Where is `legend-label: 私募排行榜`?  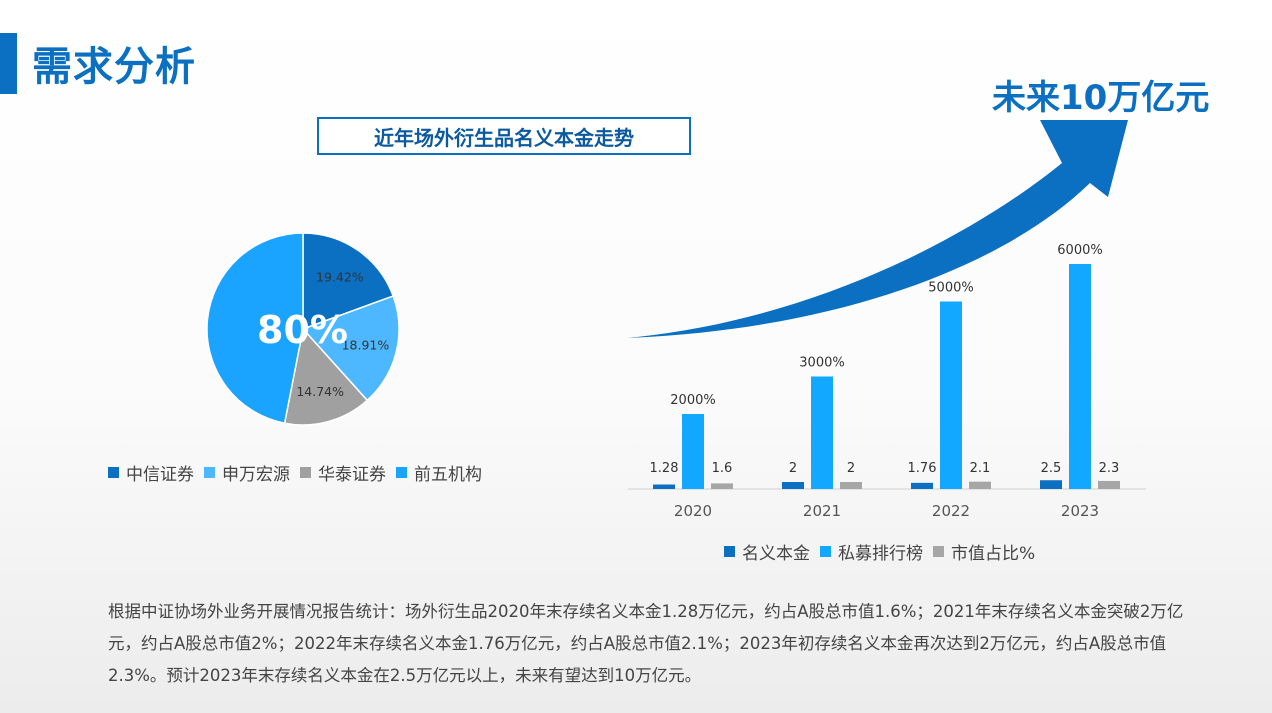 legend-label: 私募排行榜 is located at coordinates (880, 554).